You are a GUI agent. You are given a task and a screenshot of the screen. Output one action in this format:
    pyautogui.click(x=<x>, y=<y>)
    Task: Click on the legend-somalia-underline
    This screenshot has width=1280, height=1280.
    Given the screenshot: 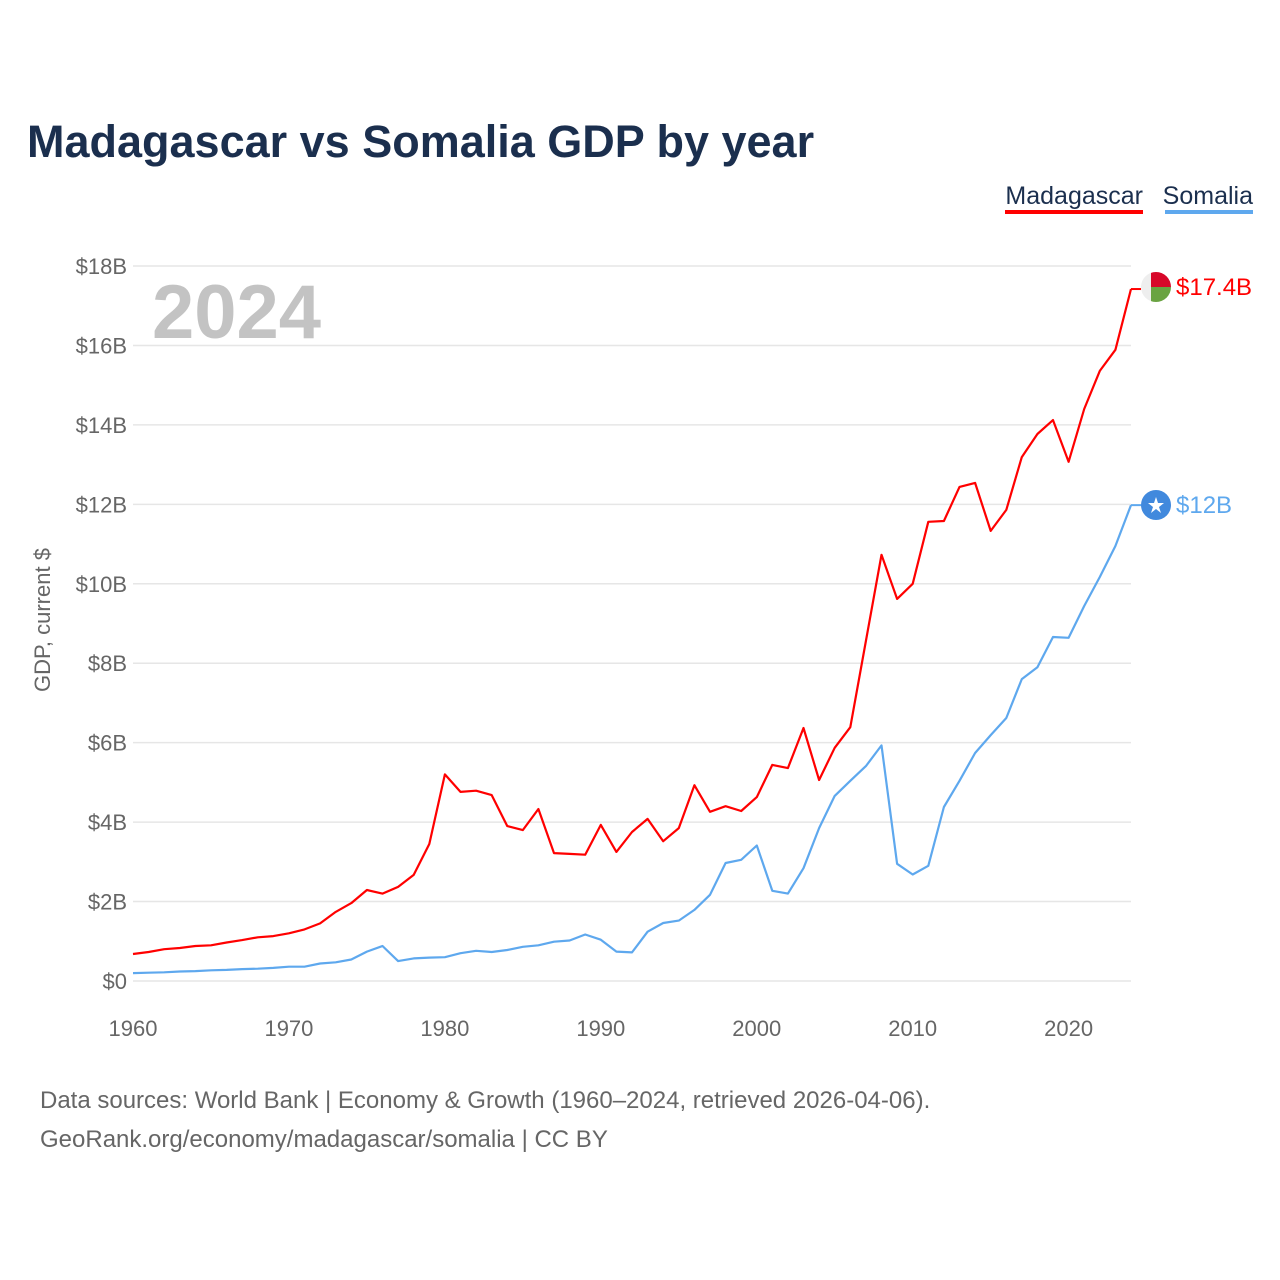 What is the action you would take?
    pyautogui.click(x=1209, y=212)
    